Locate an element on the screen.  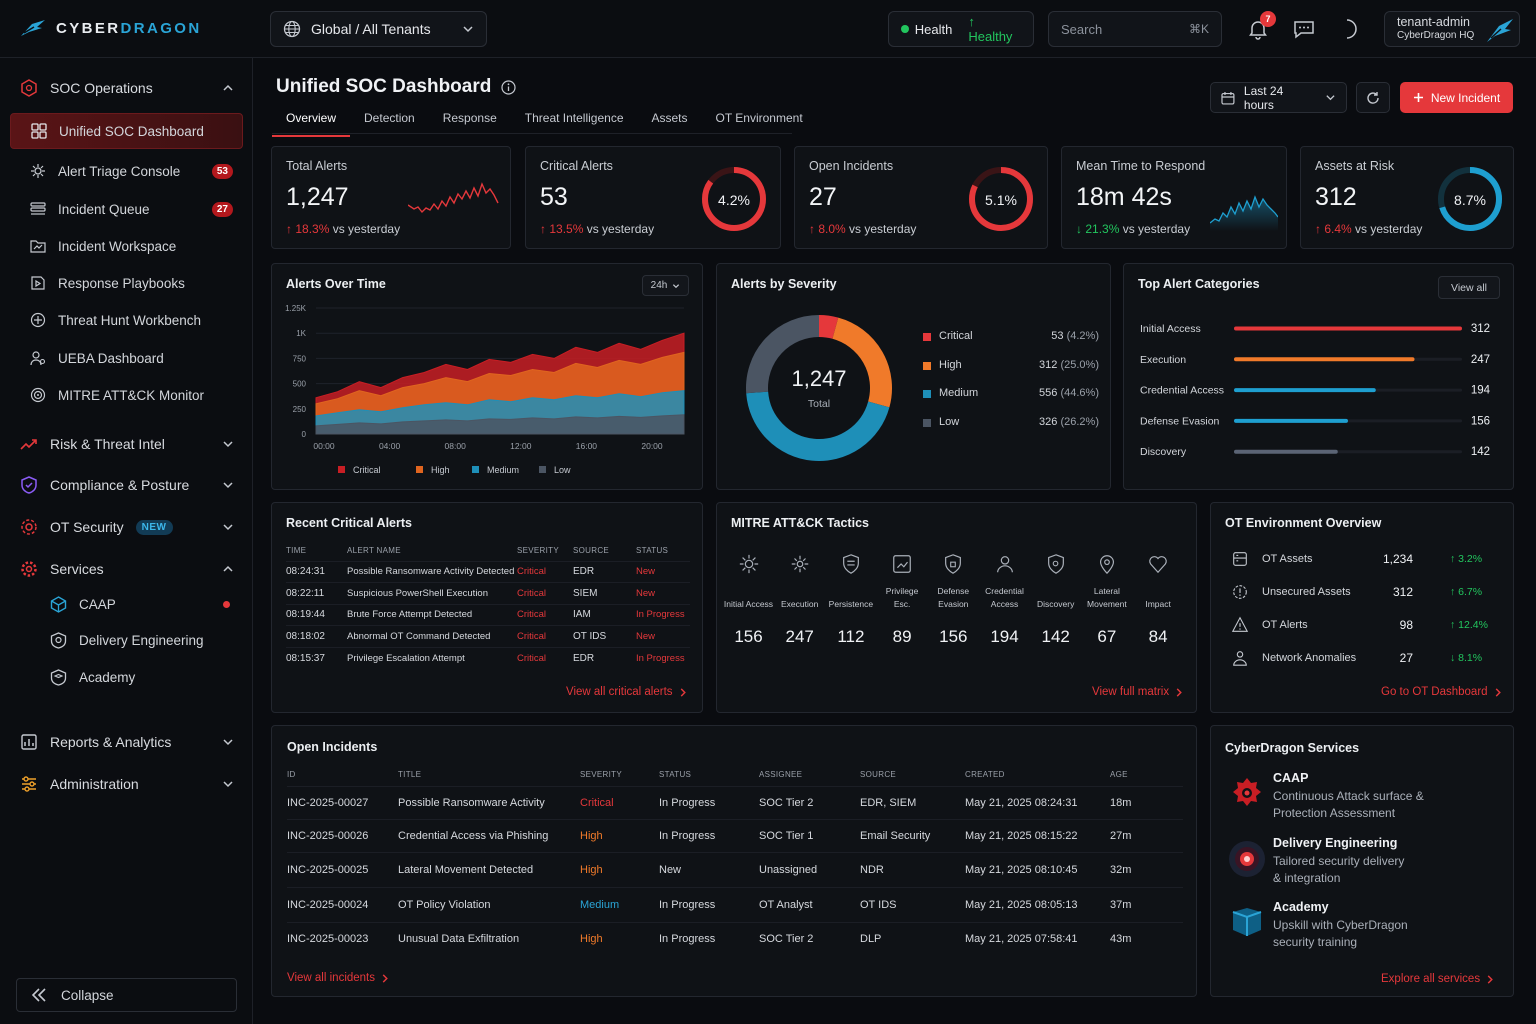
explore-all-services-link: Explore all services is located at coordinates (1437, 979).